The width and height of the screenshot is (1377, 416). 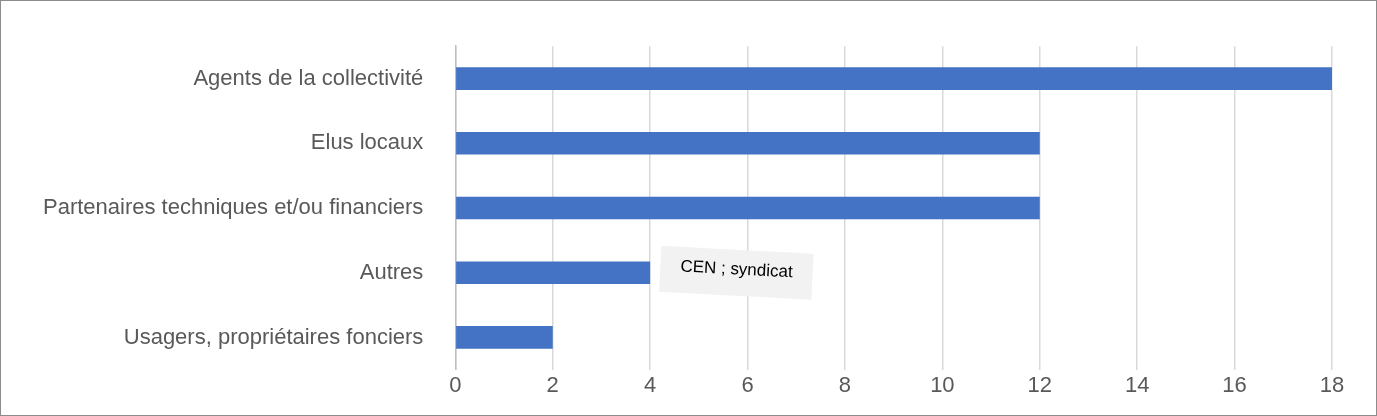 What do you see at coordinates (650, 385) in the screenshot?
I see `x-tick-label: 4` at bounding box center [650, 385].